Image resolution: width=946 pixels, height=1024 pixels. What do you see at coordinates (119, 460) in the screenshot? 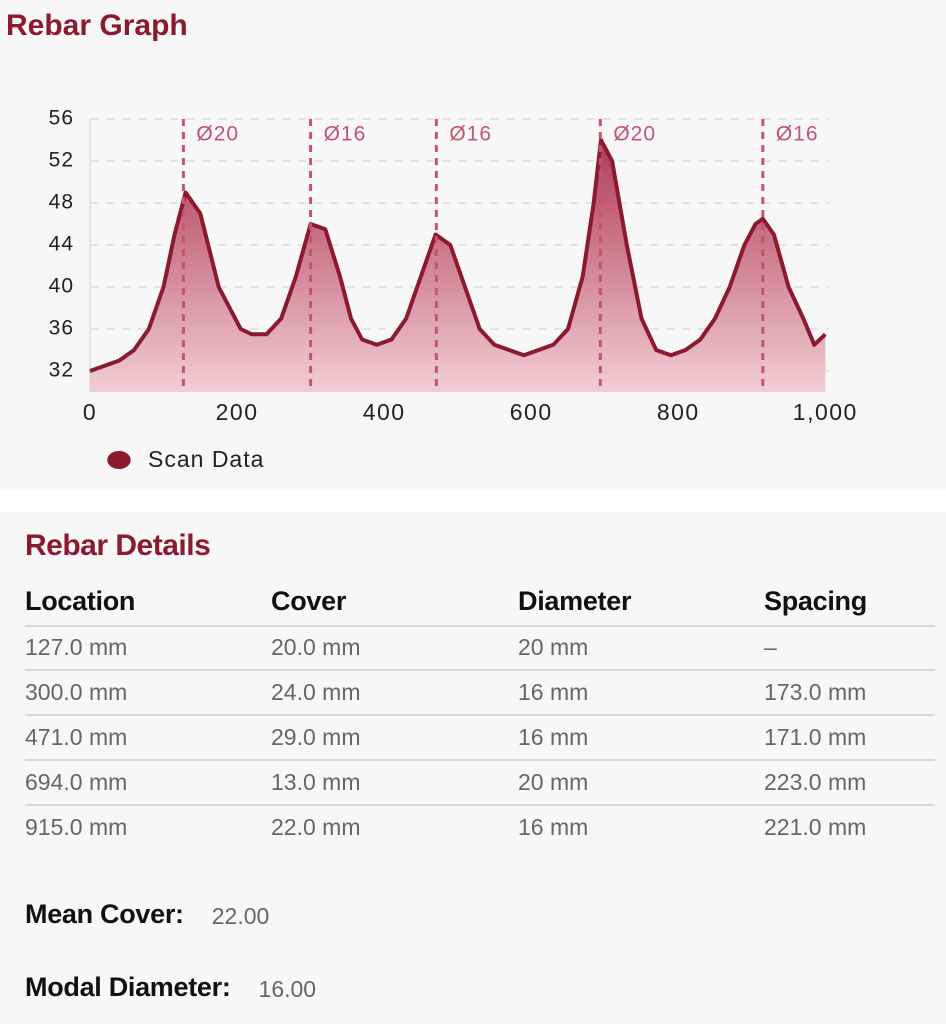
I see `legend-marker` at bounding box center [119, 460].